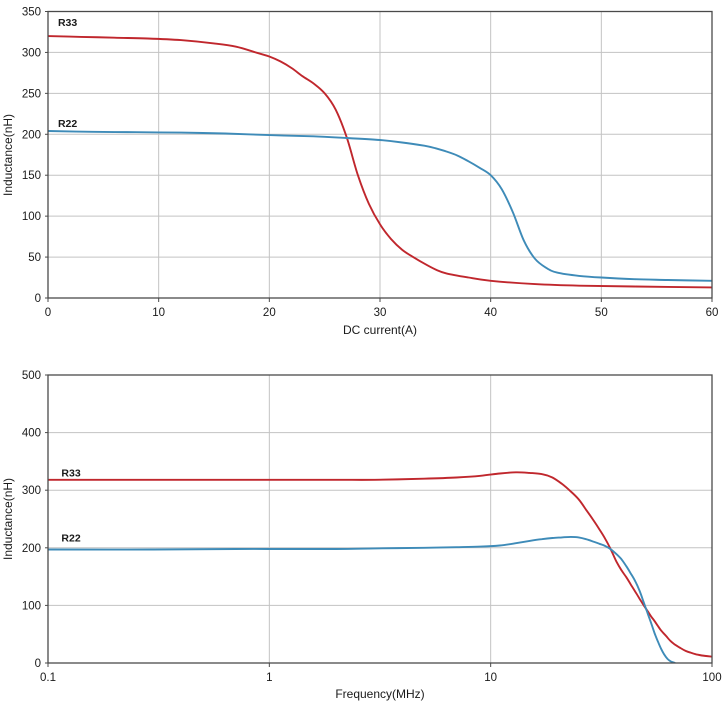 This screenshot has width=728, height=710. I want to click on y-tick-label: 350, so click(31, 13).